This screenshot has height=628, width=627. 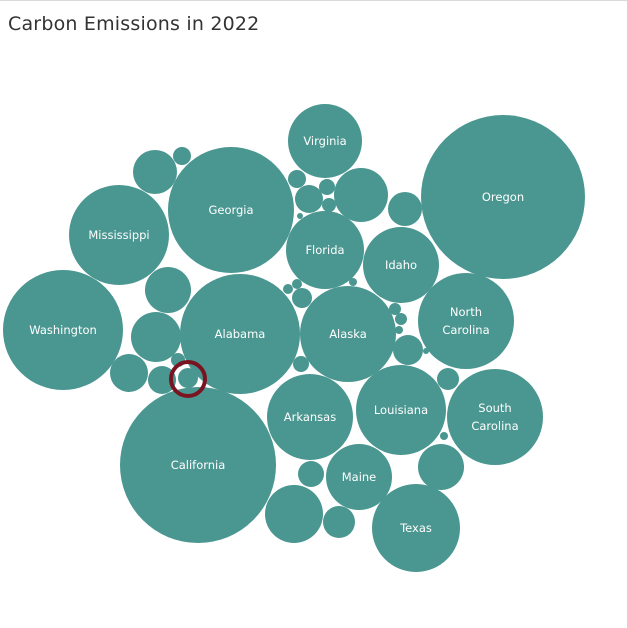 I want to click on bubble-louisiana, so click(x=401, y=410).